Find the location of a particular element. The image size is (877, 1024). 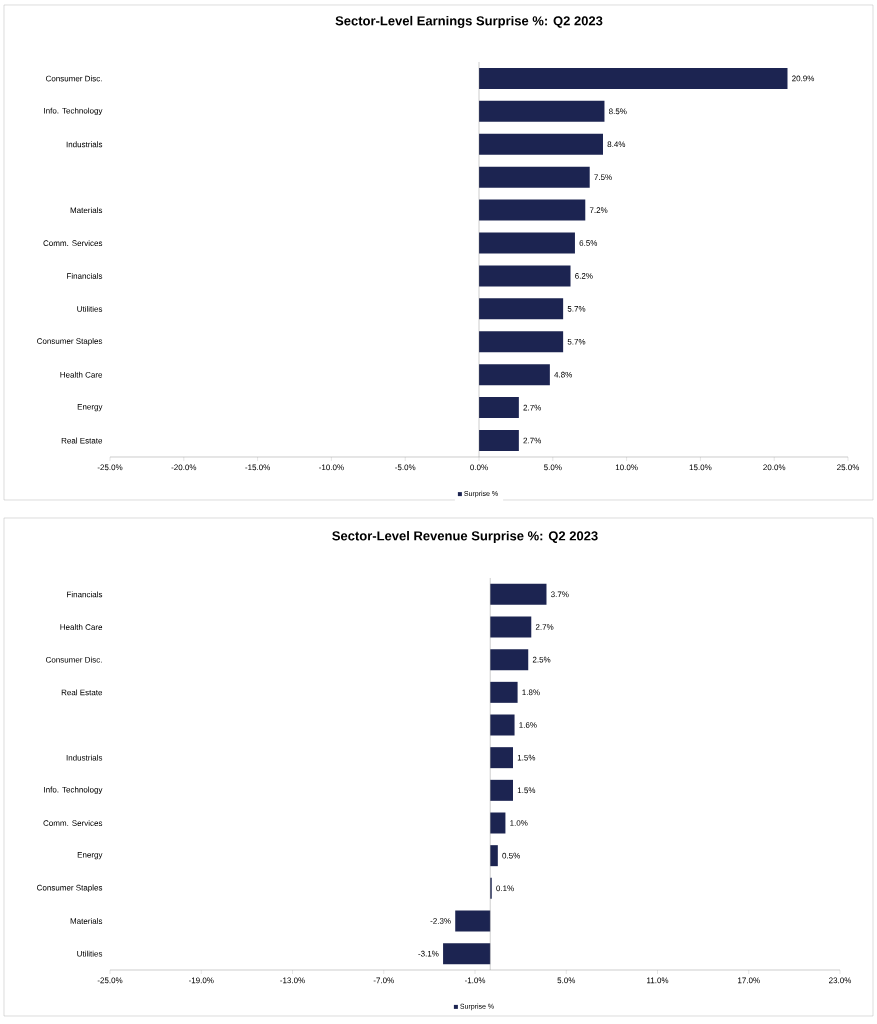

x-tick-label: 23.0% is located at coordinates (840, 980).